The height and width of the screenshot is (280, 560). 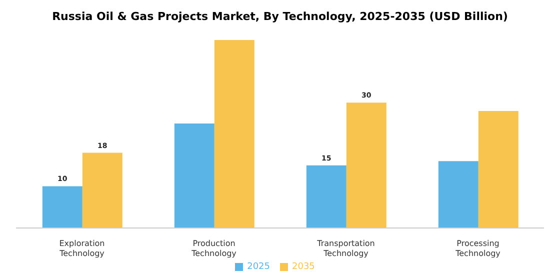 What do you see at coordinates (303, 267) in the screenshot?
I see `legend-label: 2035` at bounding box center [303, 267].